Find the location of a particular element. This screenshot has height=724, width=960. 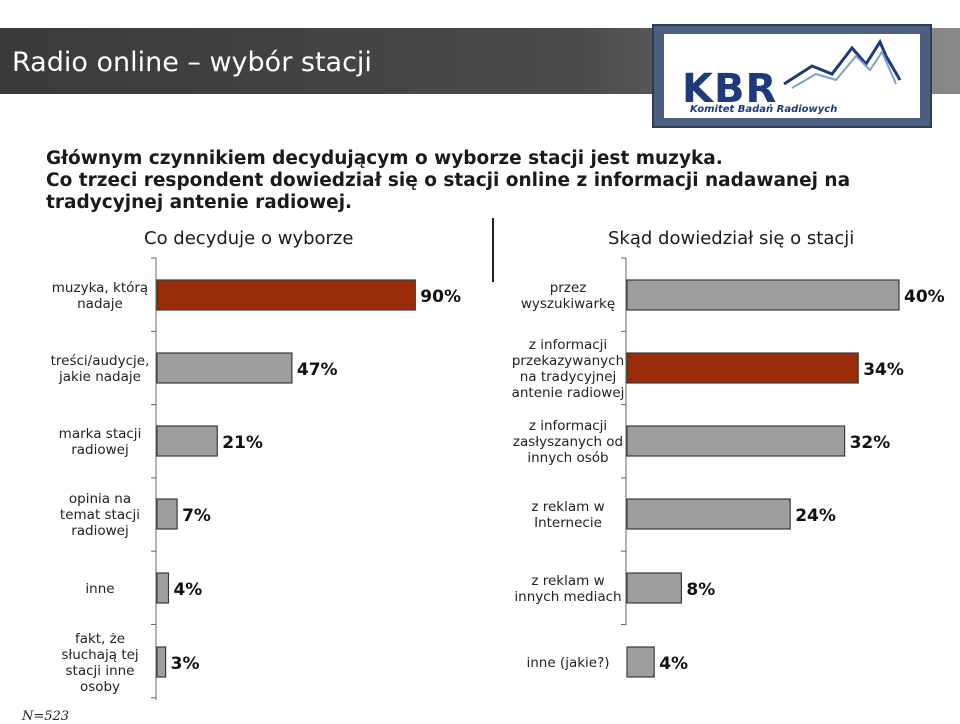

category-label: muzyka, którą nadaje is located at coordinates (100, 296).